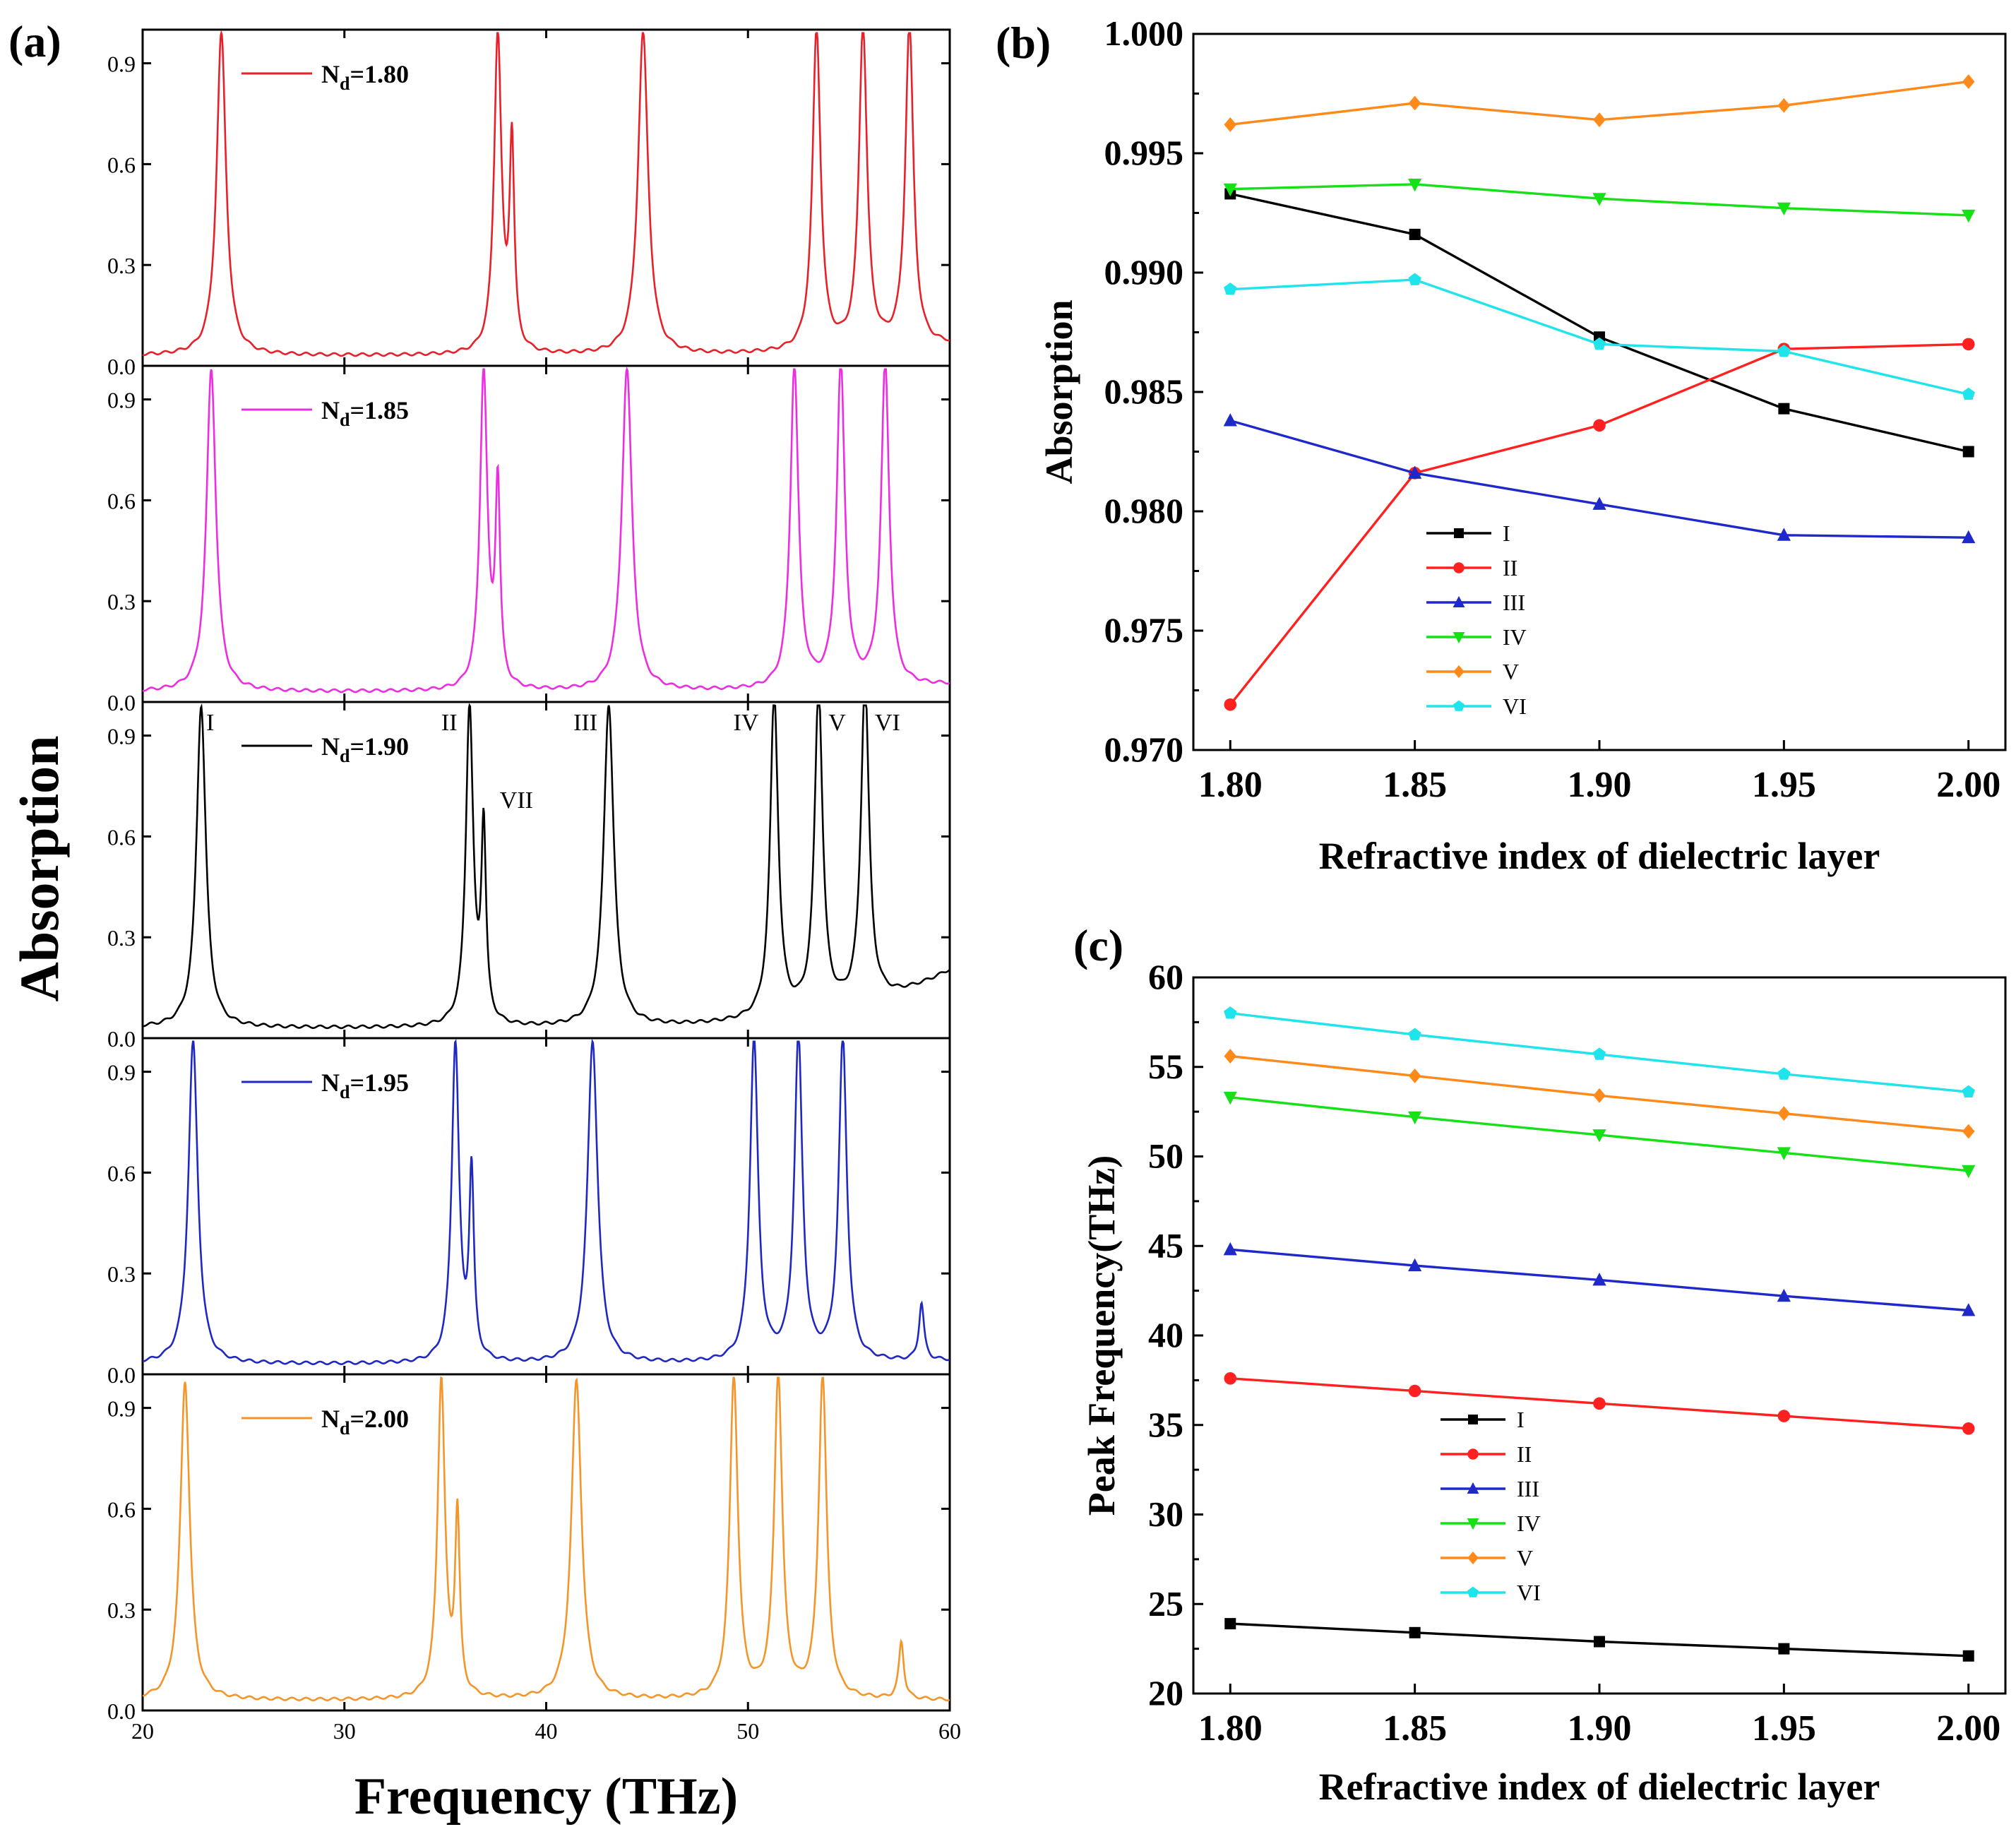 The height and width of the screenshot is (1839, 2016). Describe the element at coordinates (1515, 637) in the screenshot. I see `legend-label-iv: IV` at that location.